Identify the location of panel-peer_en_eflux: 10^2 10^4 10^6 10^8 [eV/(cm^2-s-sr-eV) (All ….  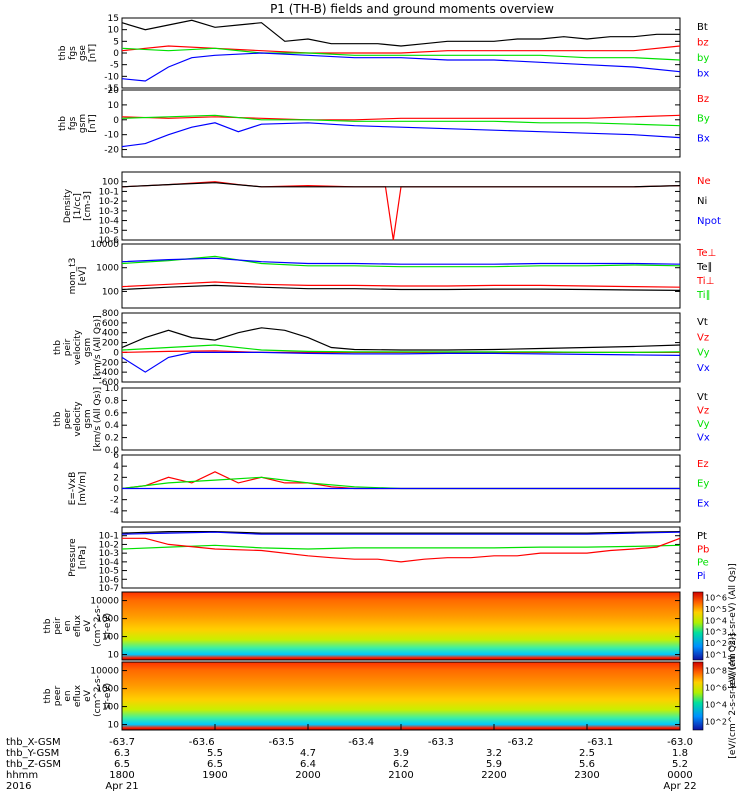
(390, 695).